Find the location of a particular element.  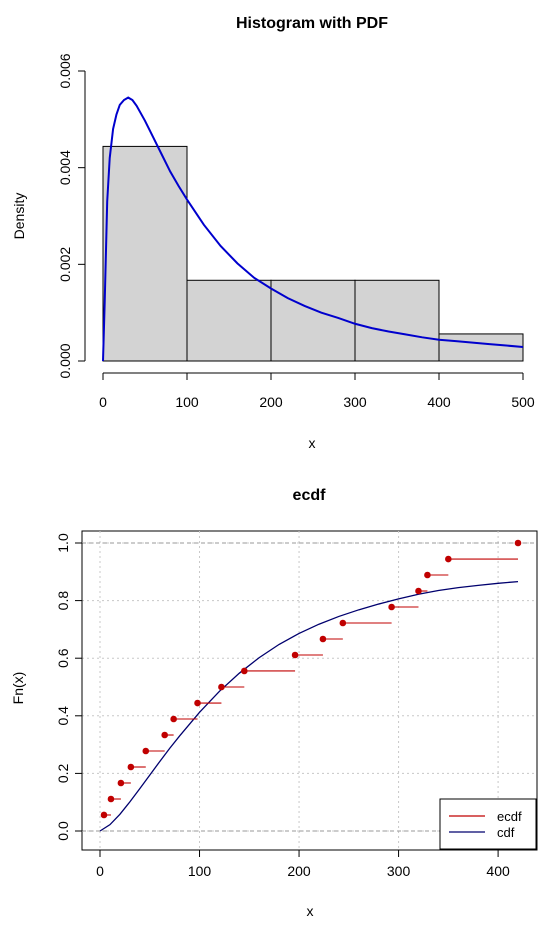

ecdf-x-tick-label-3: 300 is located at coordinates (399, 871).